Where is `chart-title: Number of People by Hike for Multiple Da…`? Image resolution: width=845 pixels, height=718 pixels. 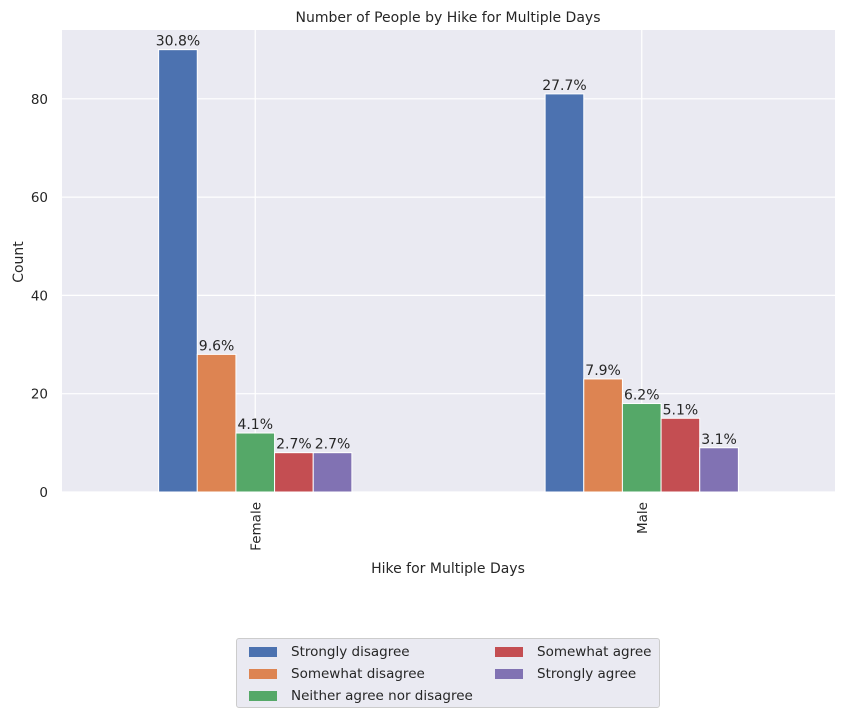
chart-title: Number of People by Hike for Multiple Da… is located at coordinates (447, 18).